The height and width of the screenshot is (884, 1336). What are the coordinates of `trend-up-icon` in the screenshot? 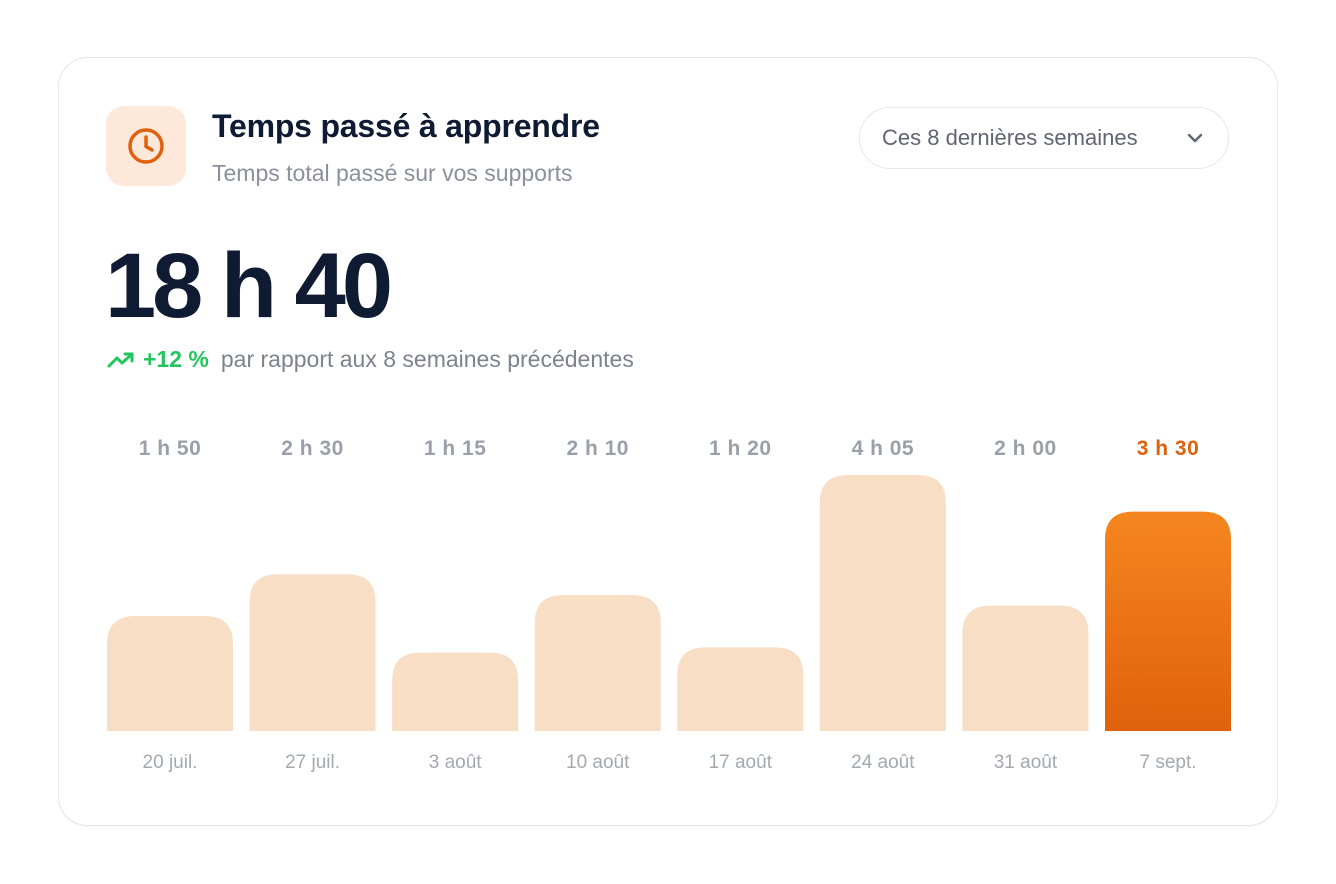 It's located at (120, 359).